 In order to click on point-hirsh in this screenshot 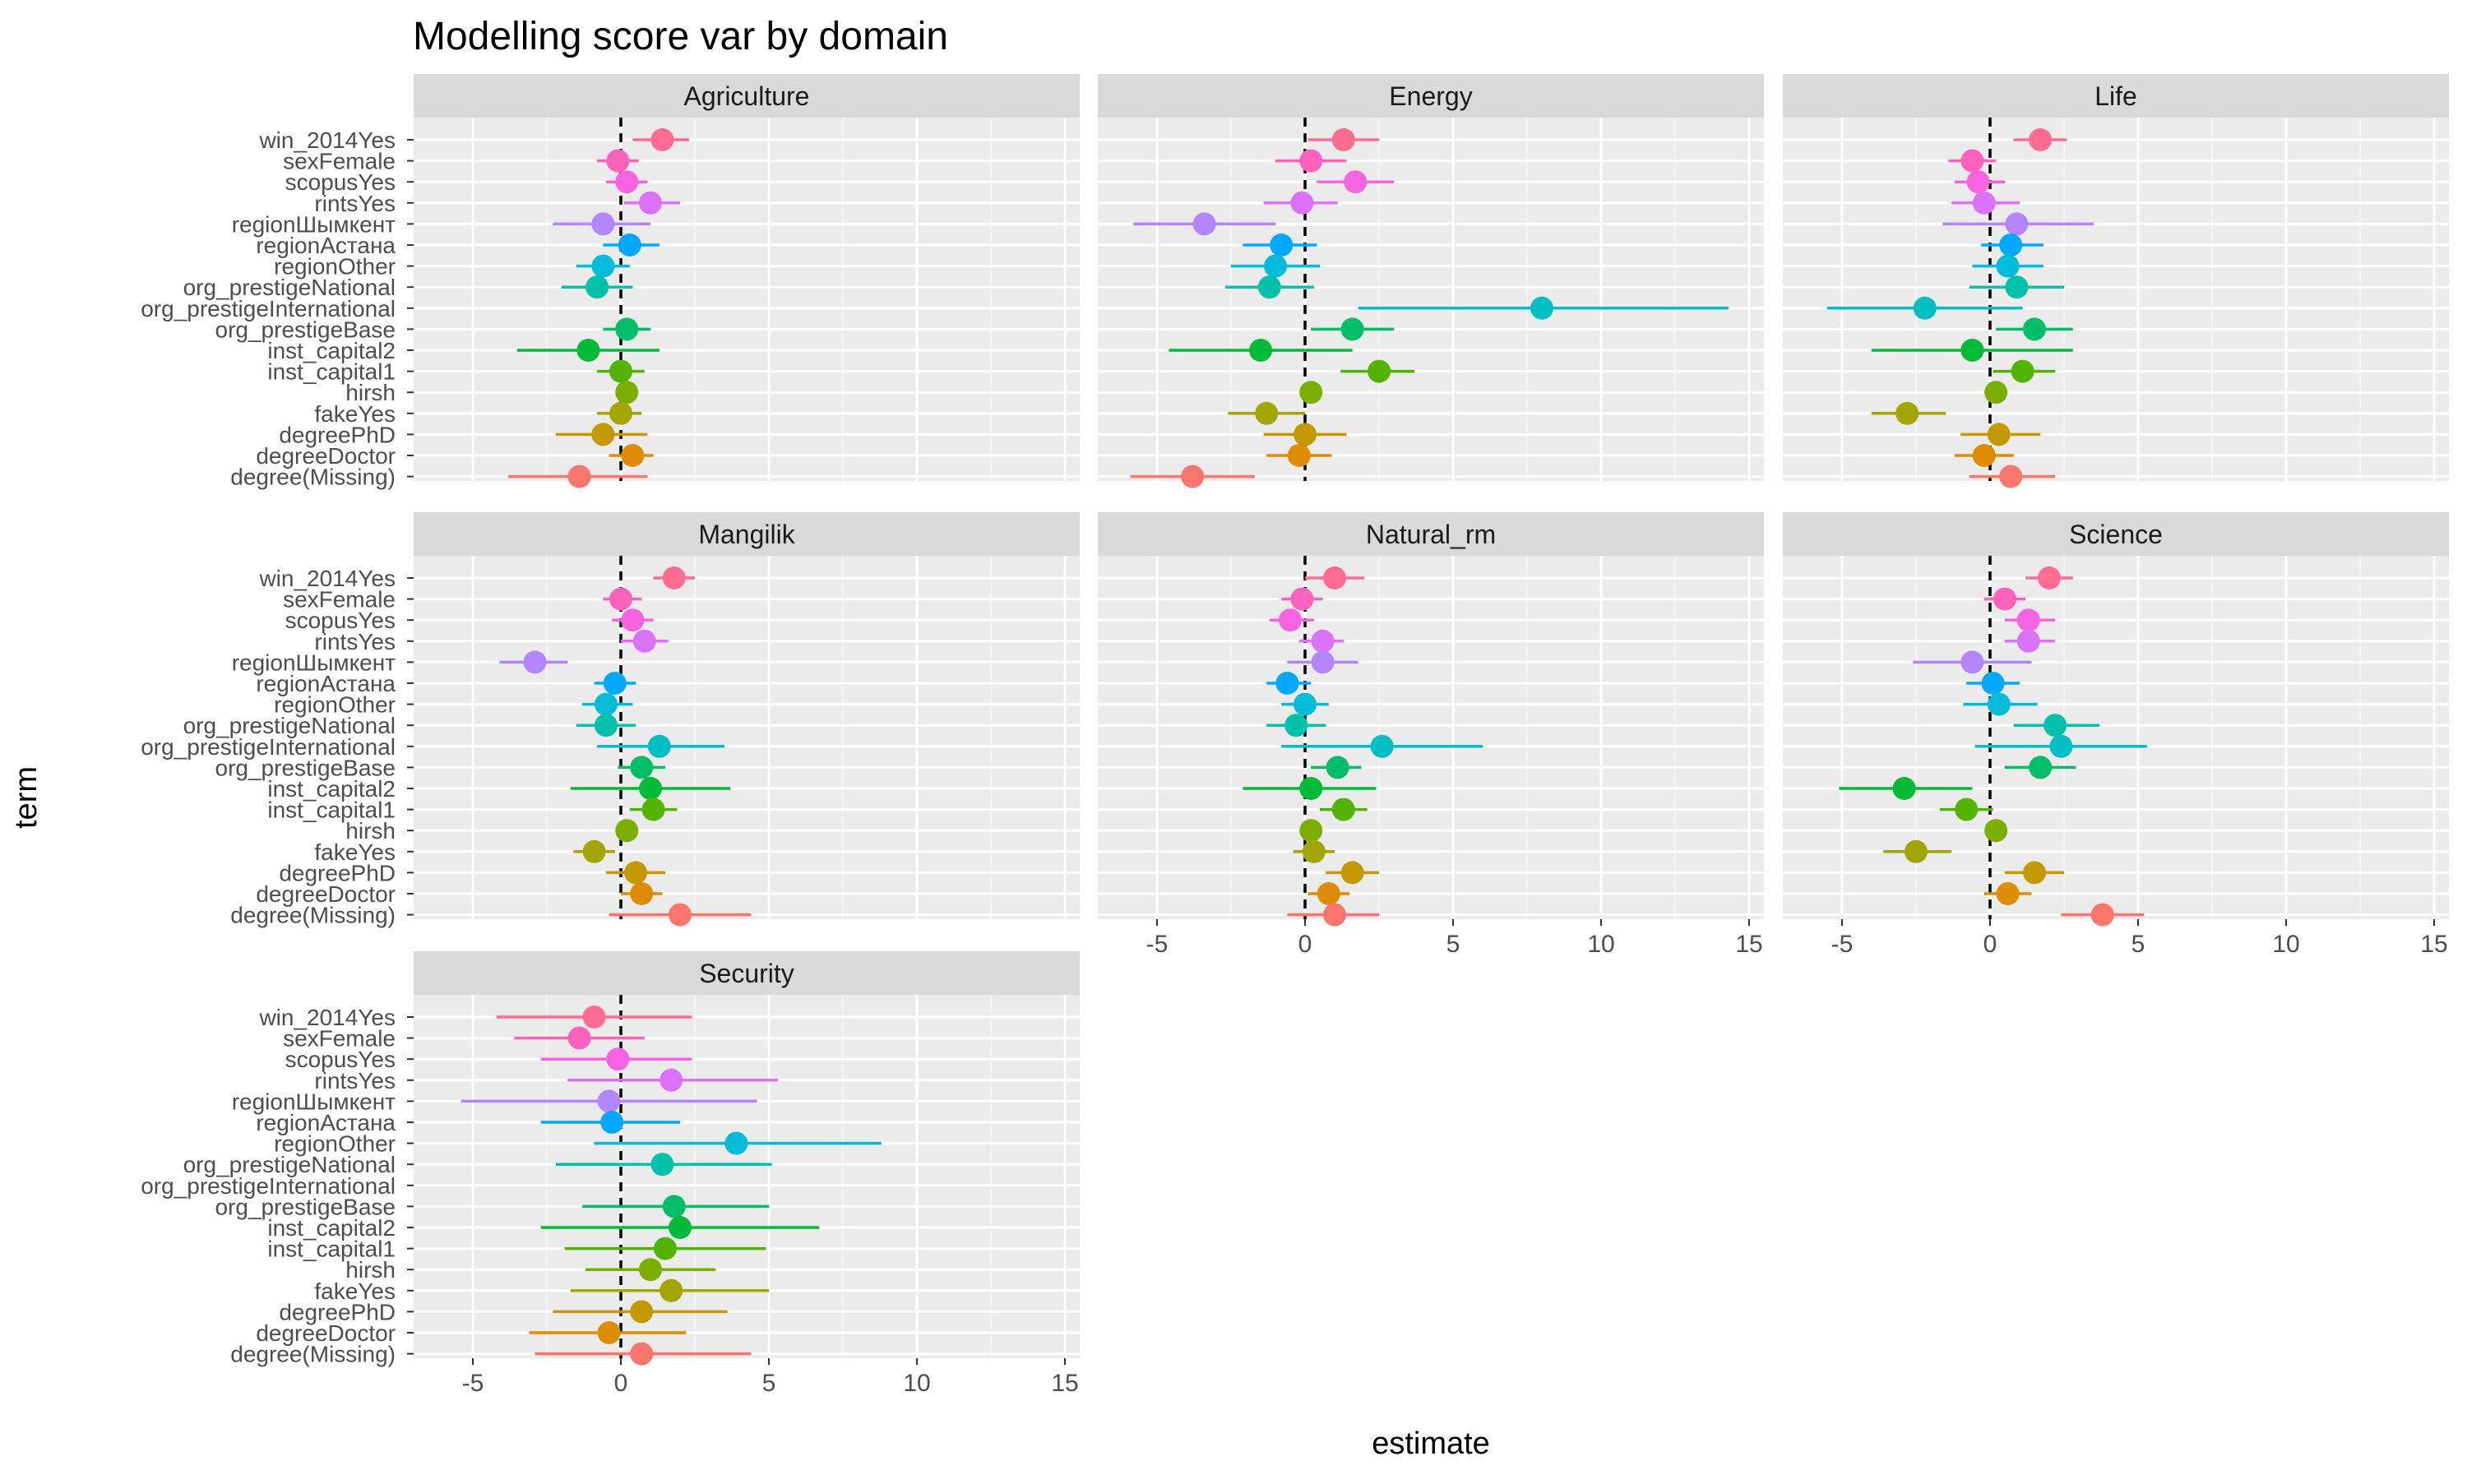, I will do `click(1311, 393)`.